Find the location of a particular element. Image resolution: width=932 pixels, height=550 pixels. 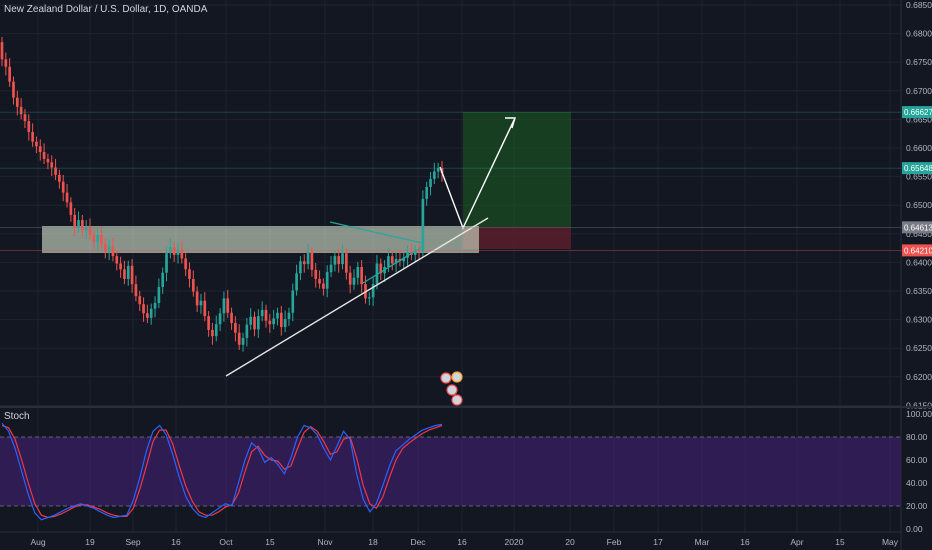

x-tick-label: 15 is located at coordinates (840, 542).